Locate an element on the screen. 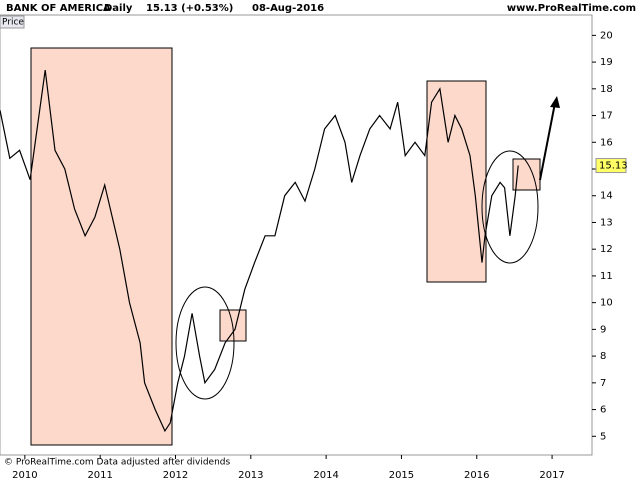  y-tick-label: 9 is located at coordinates (603, 329).